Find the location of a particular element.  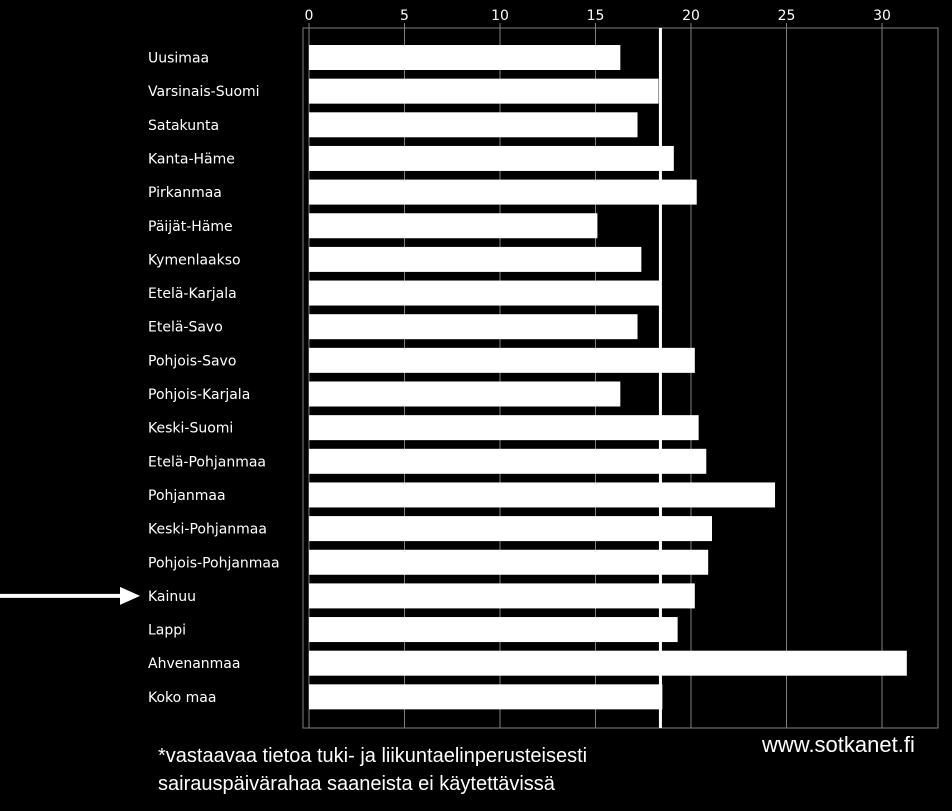

category-label-14: Keski-Pohjanmaa is located at coordinates (207, 530).